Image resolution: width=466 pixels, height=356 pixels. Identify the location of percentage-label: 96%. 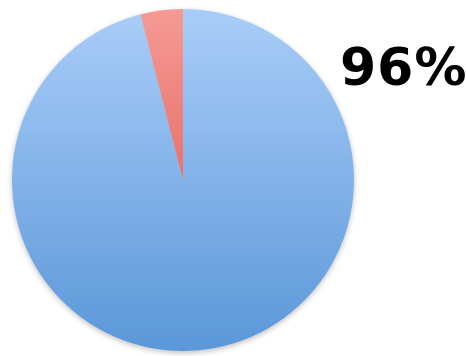
(403, 68).